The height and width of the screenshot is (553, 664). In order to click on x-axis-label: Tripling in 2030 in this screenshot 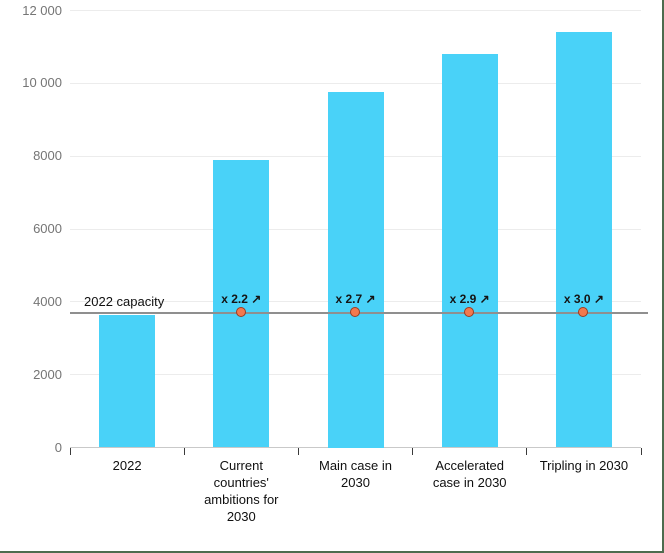, I will do `click(584, 465)`.